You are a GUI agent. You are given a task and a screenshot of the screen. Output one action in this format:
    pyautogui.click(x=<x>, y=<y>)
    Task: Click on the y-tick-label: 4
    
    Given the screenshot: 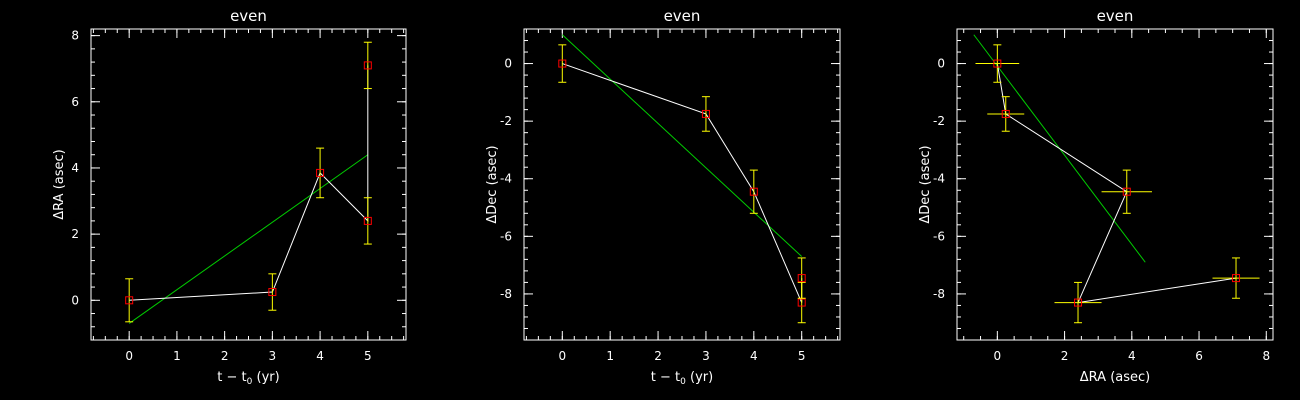 What is the action you would take?
    pyautogui.click(x=75, y=168)
    